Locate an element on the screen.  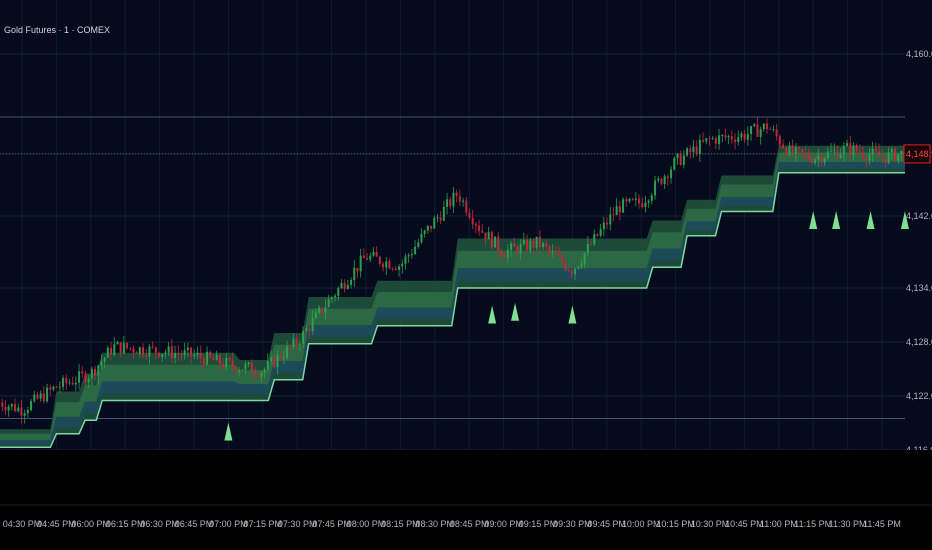
time-tick-label: 10:30 PM is located at coordinates (710, 524).